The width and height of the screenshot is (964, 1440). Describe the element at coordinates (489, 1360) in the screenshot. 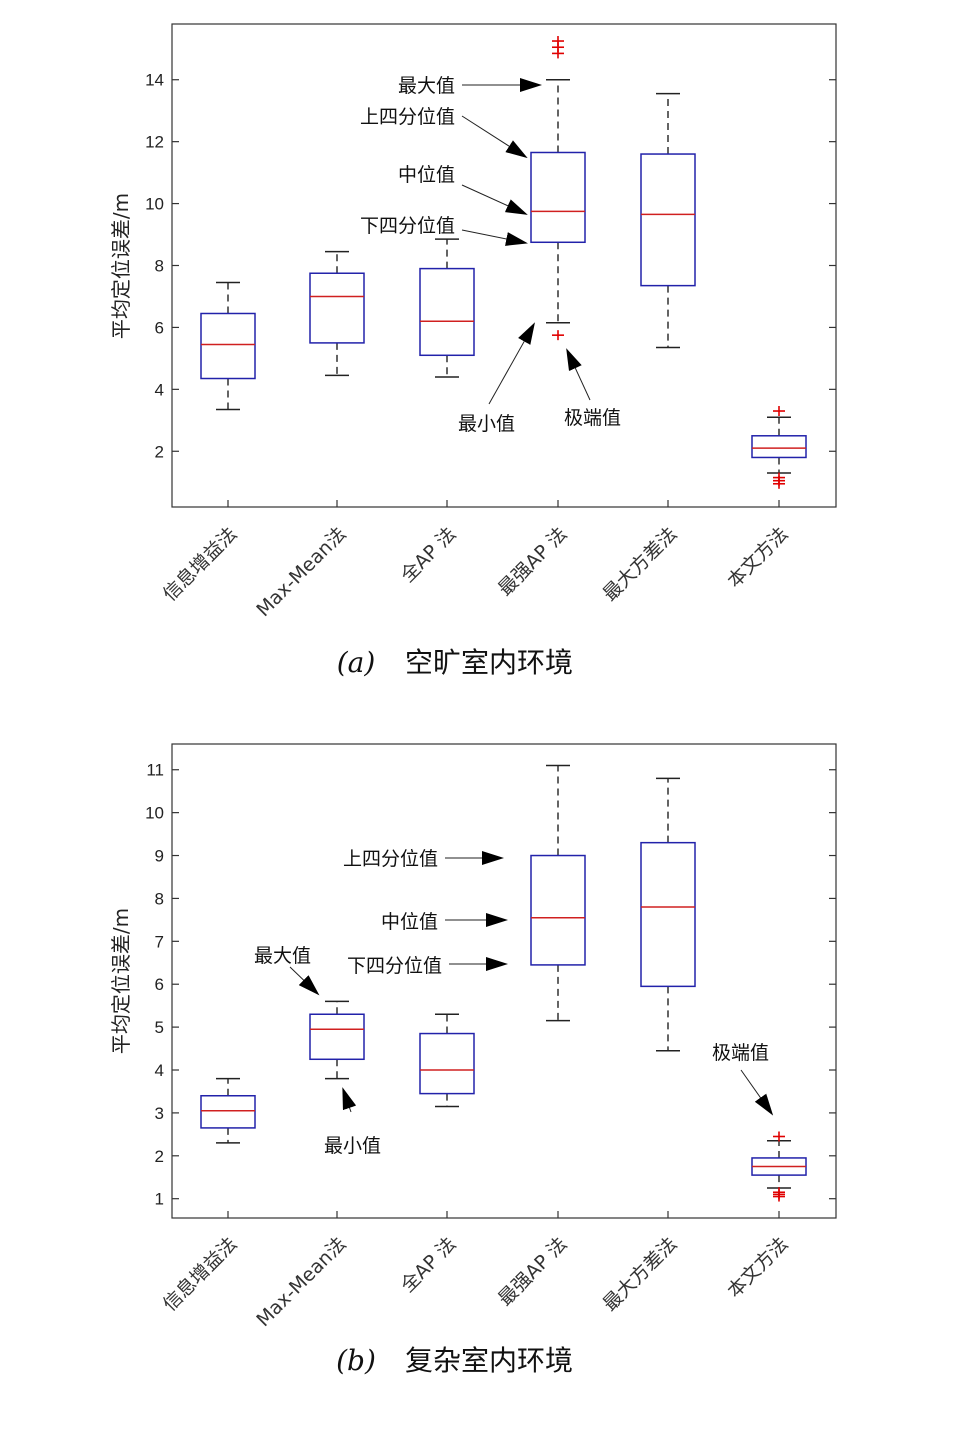

I see `panel-caption: 复杂室内环境` at that location.